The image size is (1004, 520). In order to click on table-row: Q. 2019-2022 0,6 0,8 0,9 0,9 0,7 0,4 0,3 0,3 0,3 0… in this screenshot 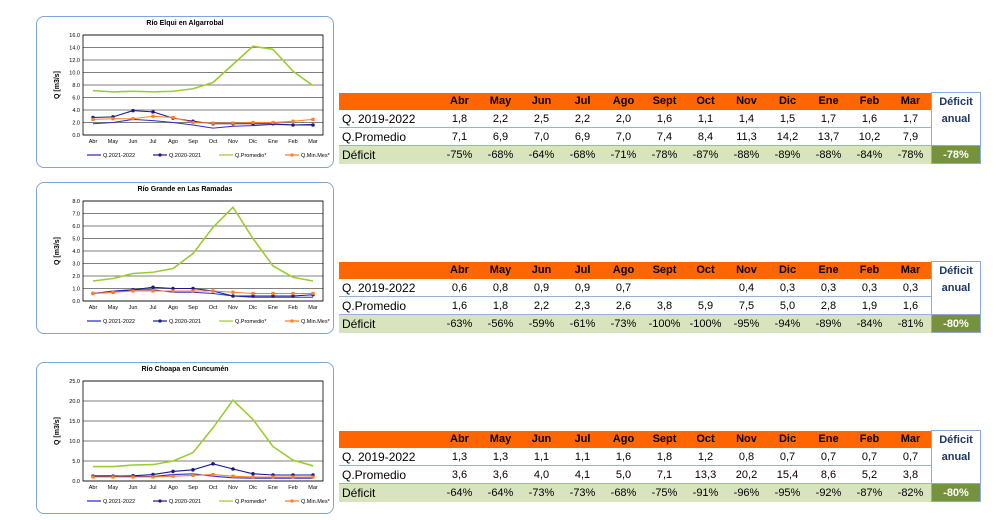, I will do `click(660, 288)`.